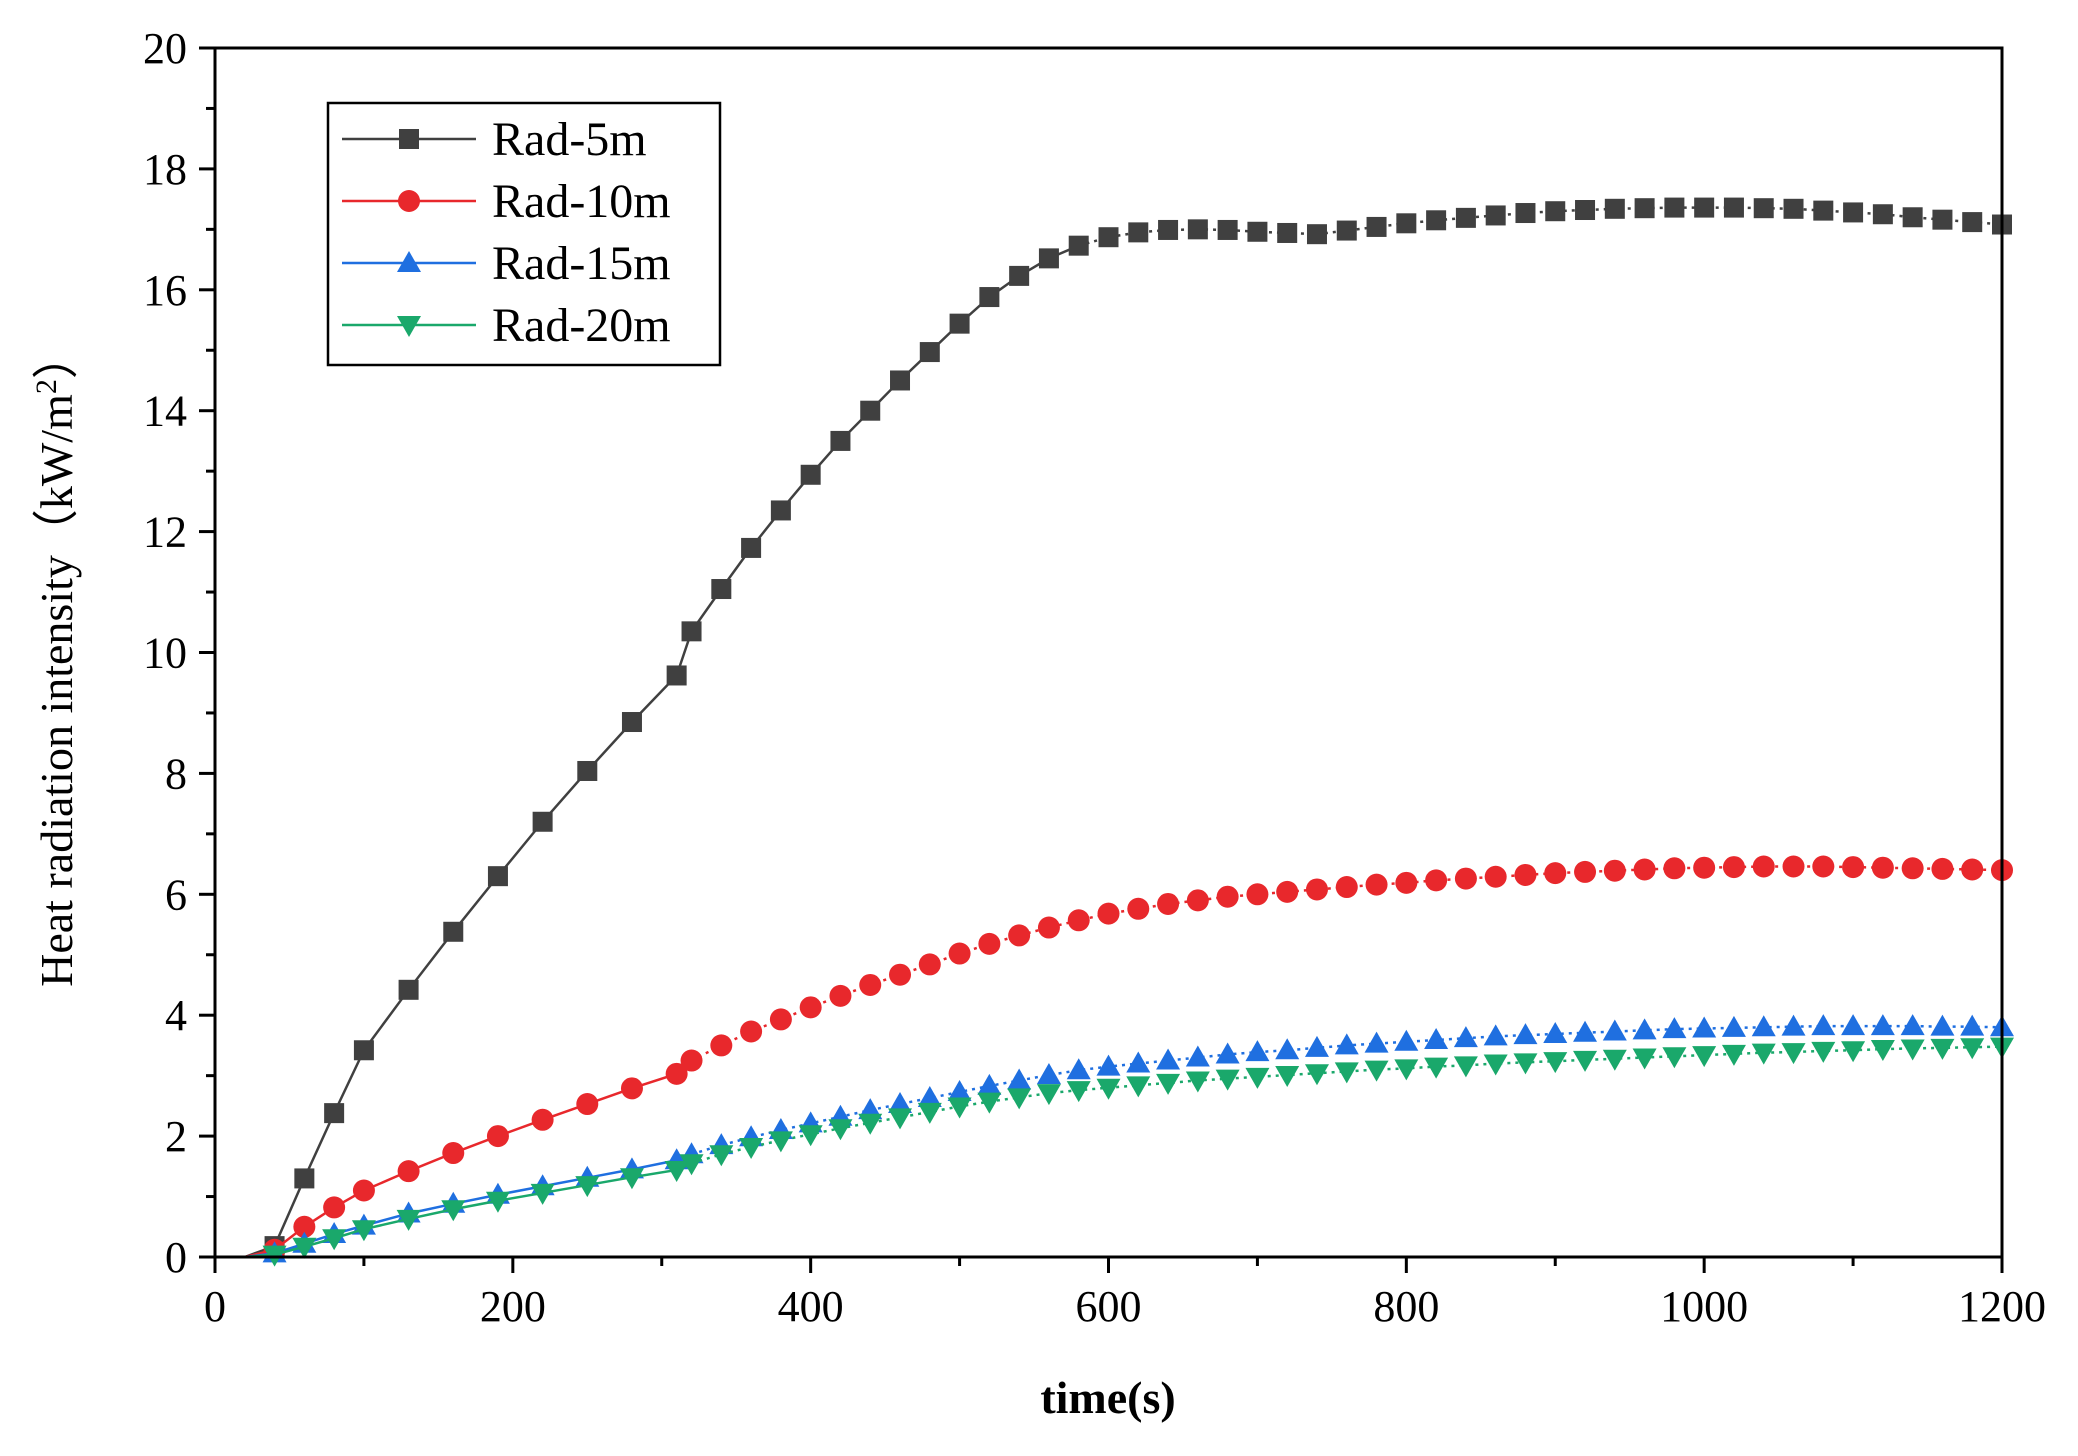 This screenshot has width=2078, height=1456. I want to click on y-tick-label: 20, so click(165, 48).